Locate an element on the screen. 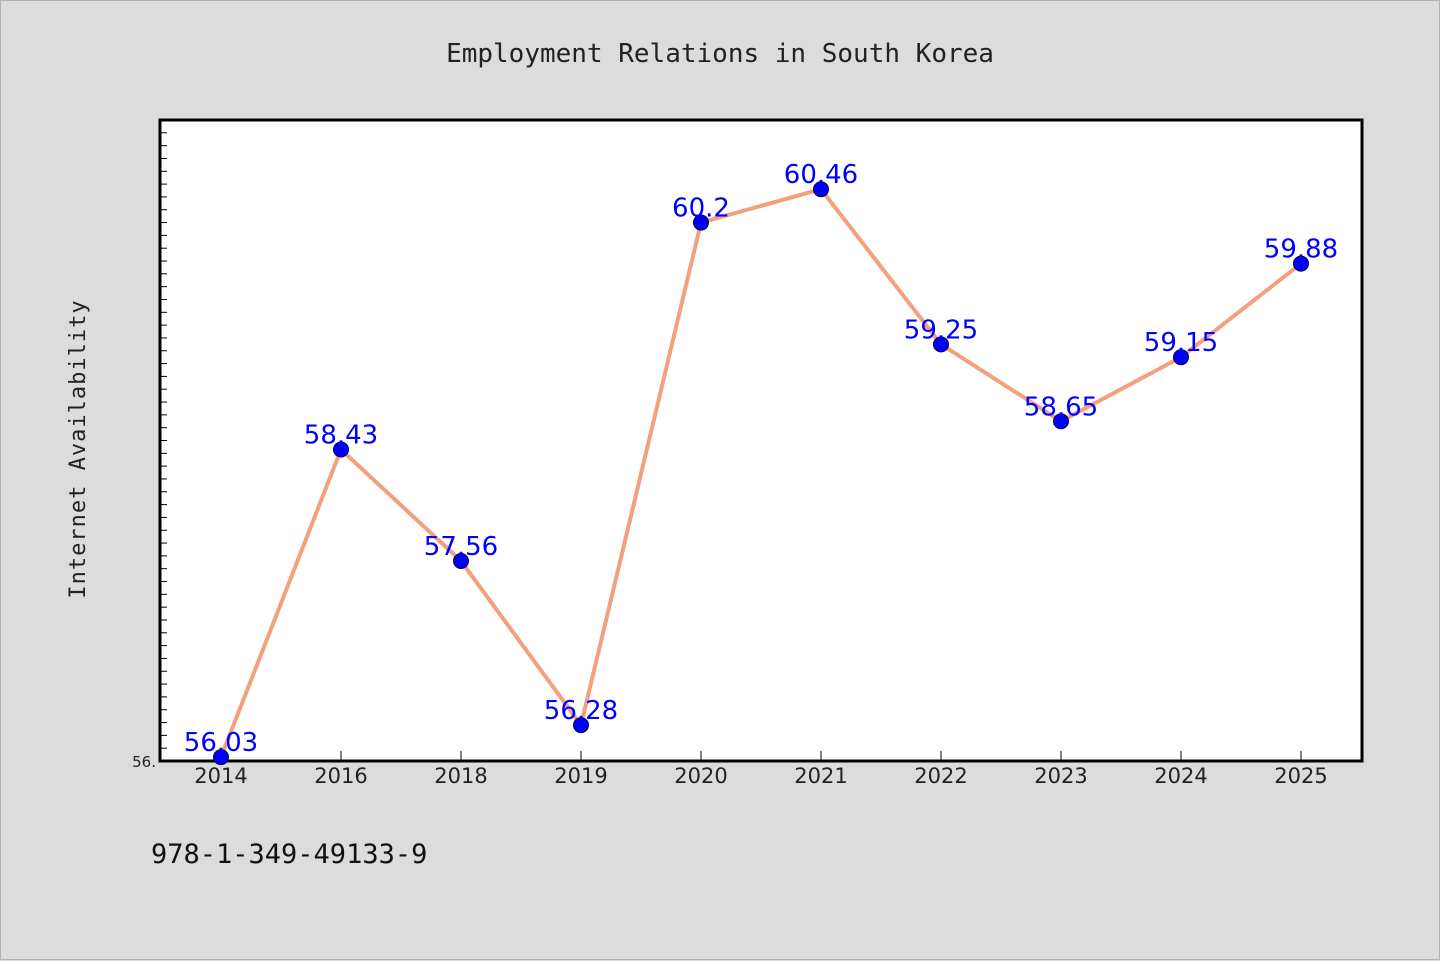 This screenshot has height=961, width=1440. x-tick-label: 2022 is located at coordinates (940, 776).